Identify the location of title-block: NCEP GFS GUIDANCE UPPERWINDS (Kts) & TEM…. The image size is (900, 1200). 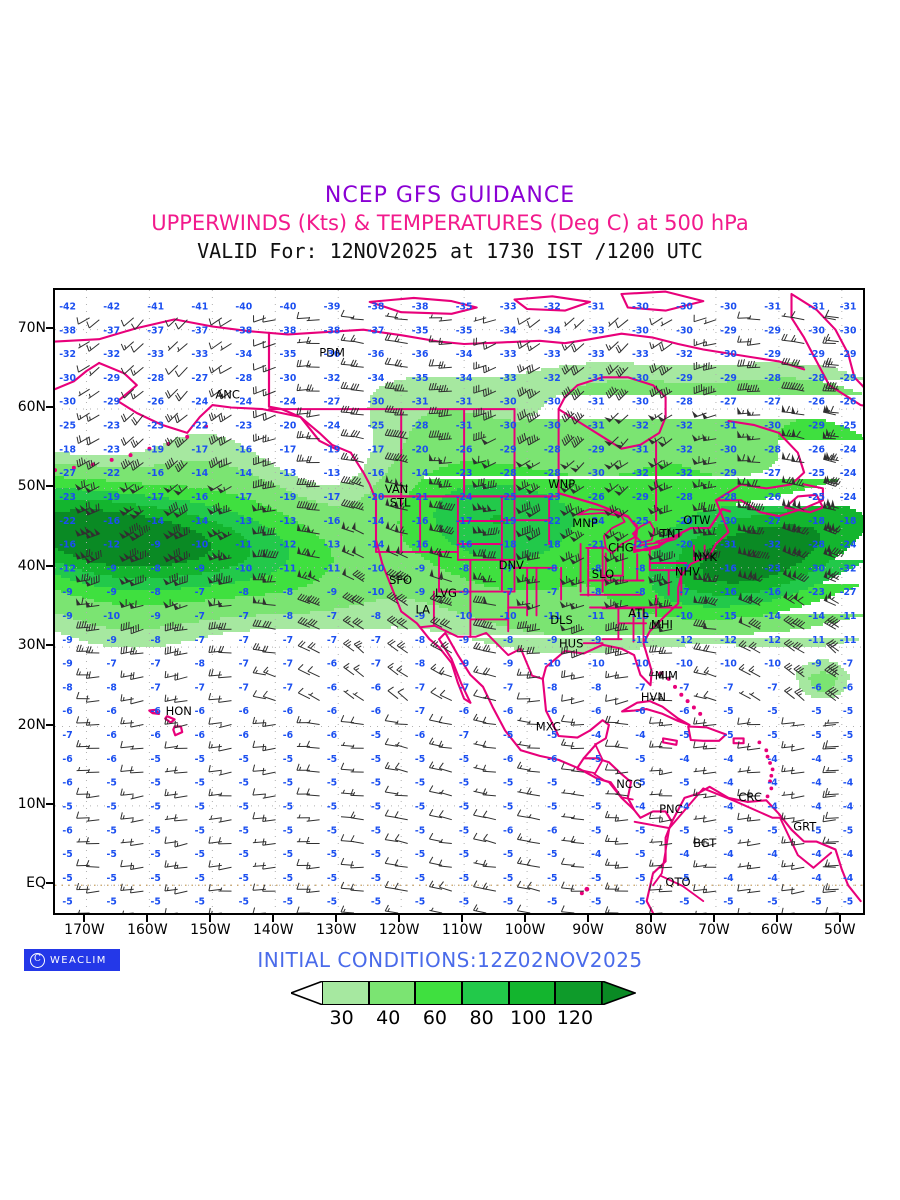
(450, 224).